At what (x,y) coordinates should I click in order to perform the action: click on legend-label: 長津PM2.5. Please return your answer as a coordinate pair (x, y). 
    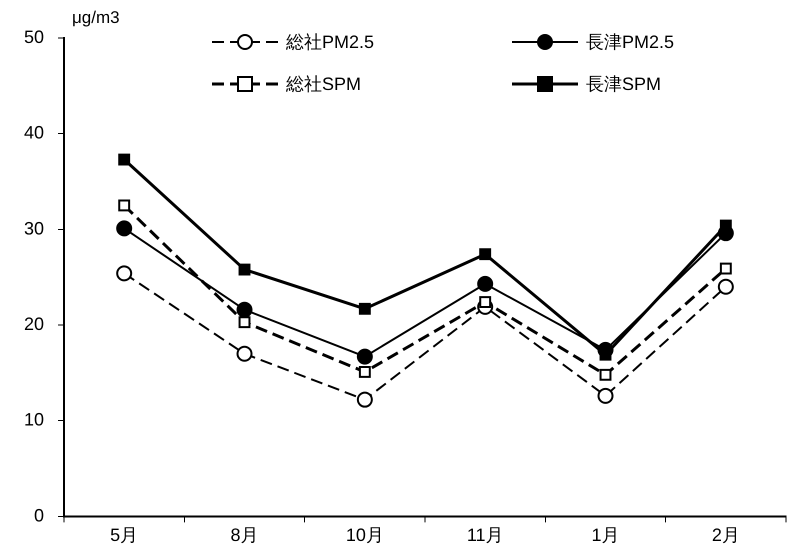
    Looking at the image, I should click on (630, 42).